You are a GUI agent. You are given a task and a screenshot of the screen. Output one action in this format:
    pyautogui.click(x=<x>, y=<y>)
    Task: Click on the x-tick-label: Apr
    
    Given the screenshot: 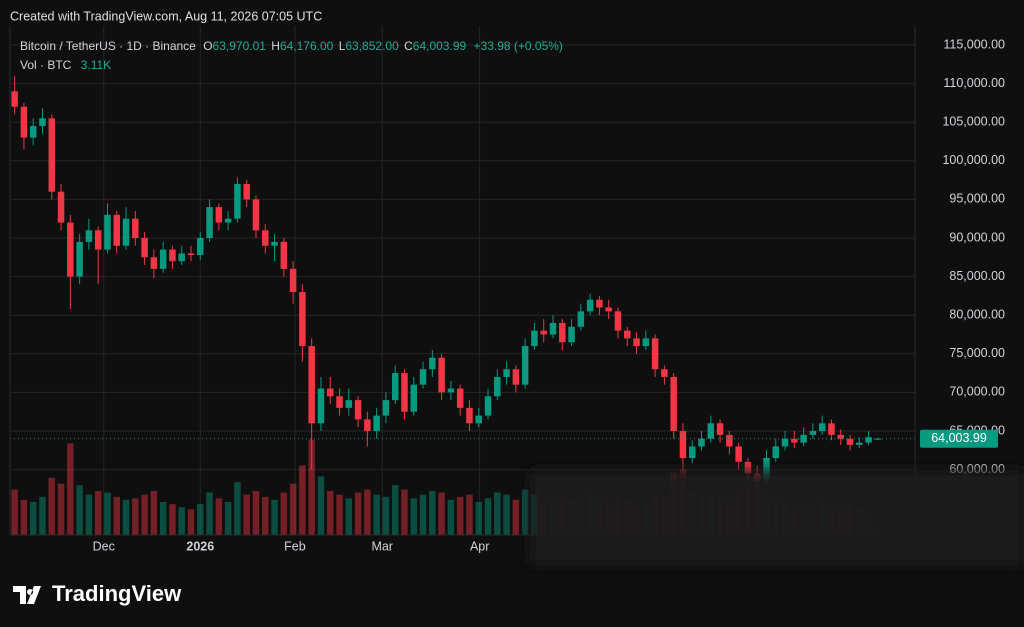 What is the action you would take?
    pyautogui.click(x=479, y=546)
    